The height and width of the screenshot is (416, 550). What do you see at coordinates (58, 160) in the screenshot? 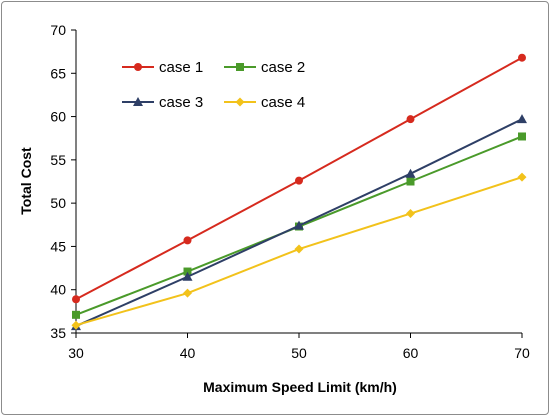
I see `y-tick-label: 55` at bounding box center [58, 160].